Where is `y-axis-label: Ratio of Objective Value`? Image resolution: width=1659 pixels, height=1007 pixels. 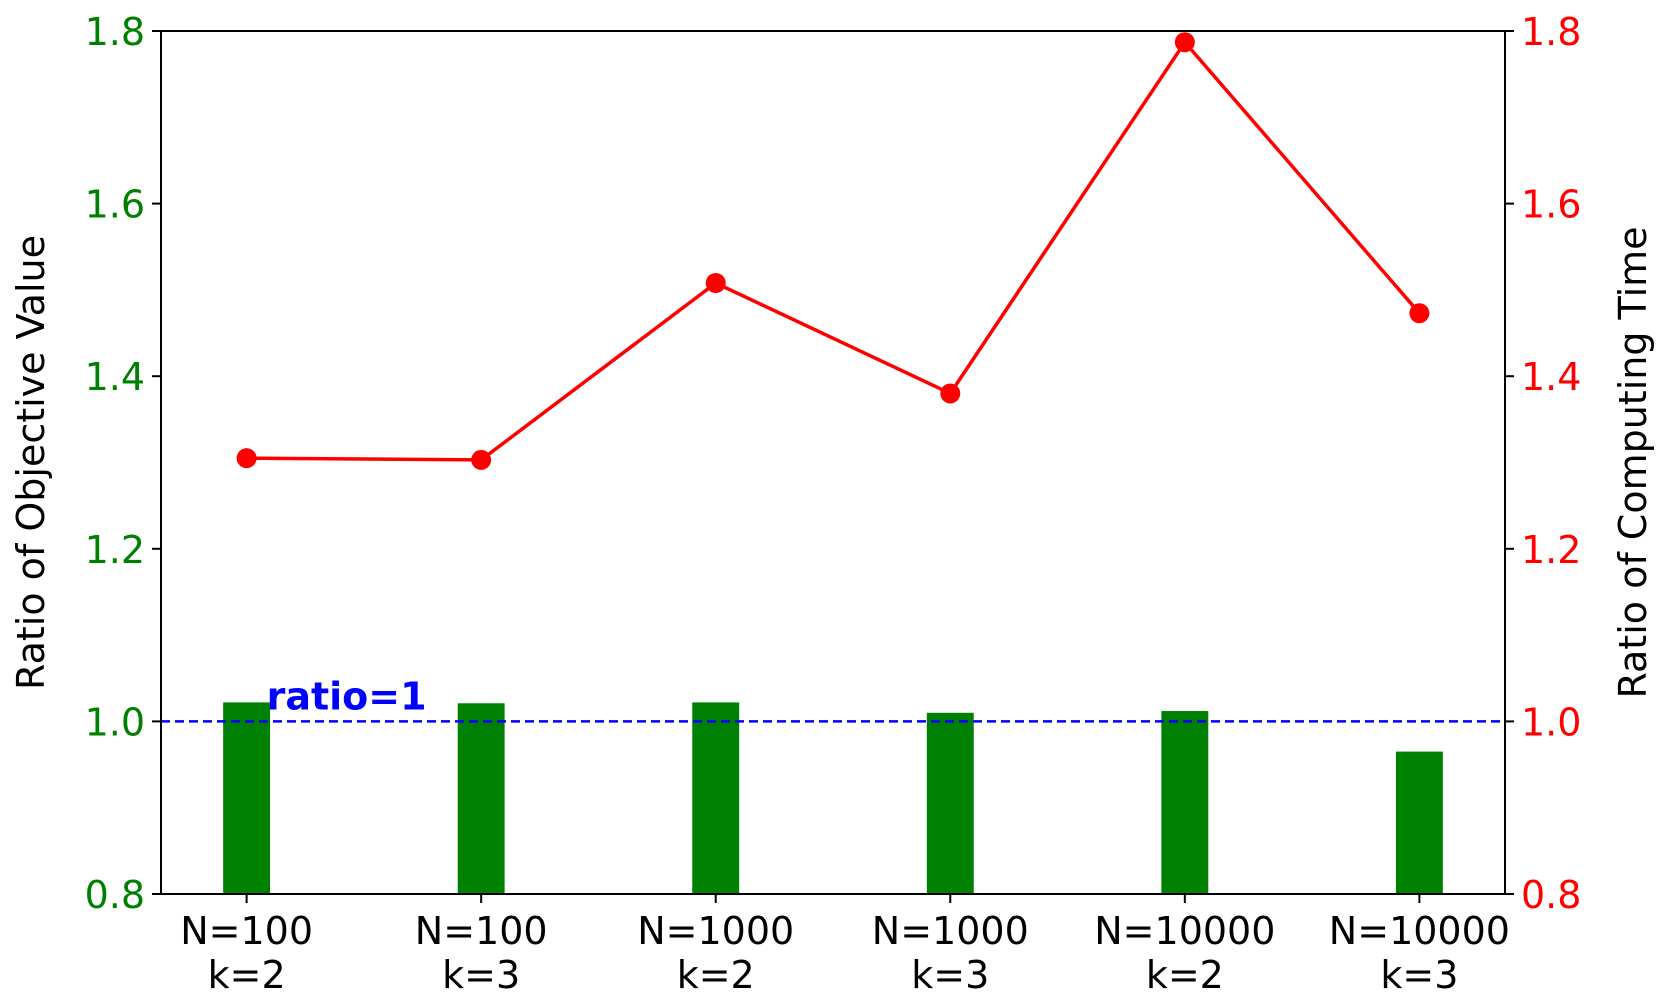
y-axis-label: Ratio of Objective Value is located at coordinates (31, 462).